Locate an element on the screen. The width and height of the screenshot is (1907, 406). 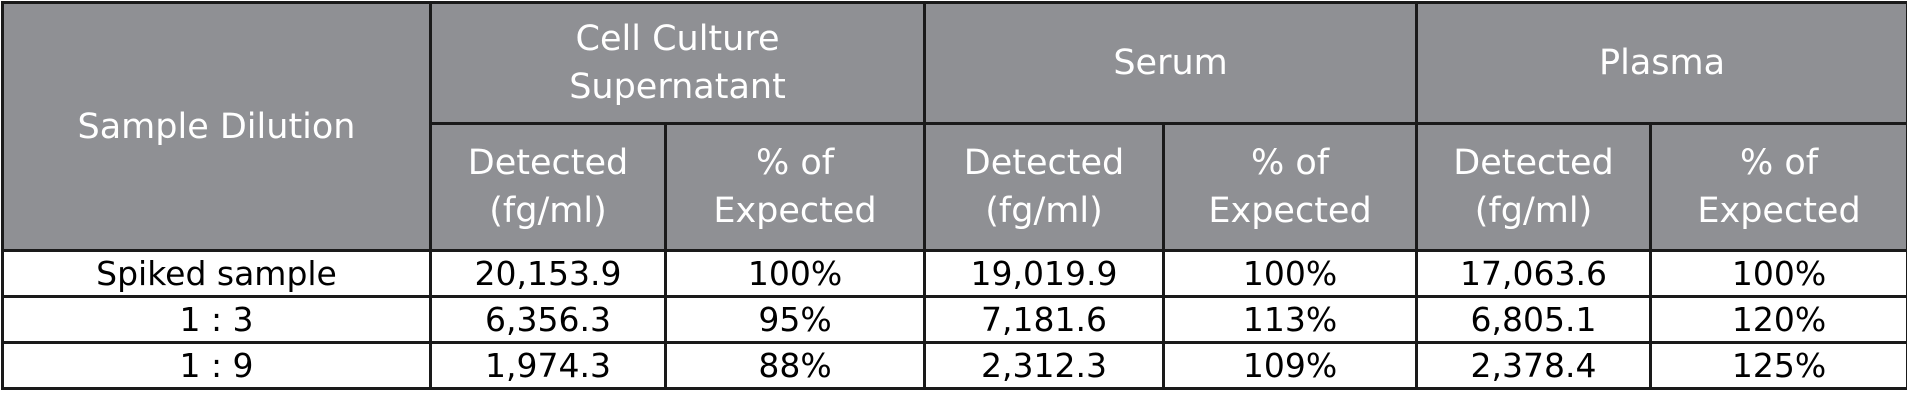
cell: 17,063.6 is located at coordinates (1534, 274).